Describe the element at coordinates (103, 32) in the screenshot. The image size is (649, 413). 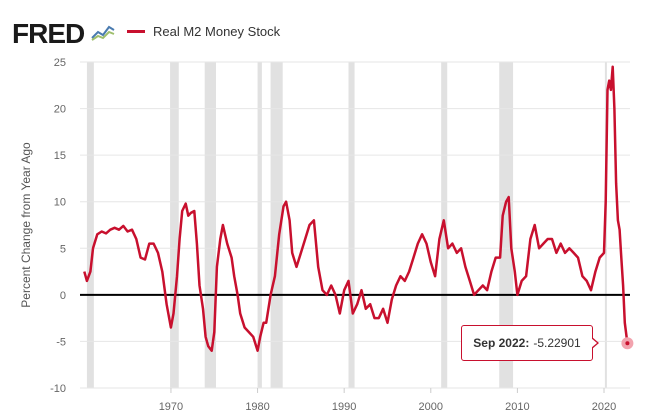
I see `logo-graph-icon` at that location.